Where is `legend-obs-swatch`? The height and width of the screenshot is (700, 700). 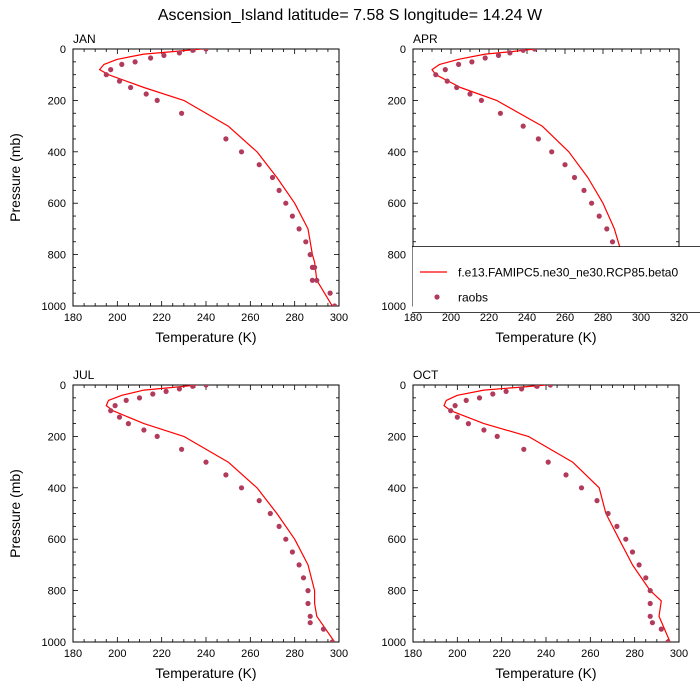
legend-obs-swatch is located at coordinates (437, 297).